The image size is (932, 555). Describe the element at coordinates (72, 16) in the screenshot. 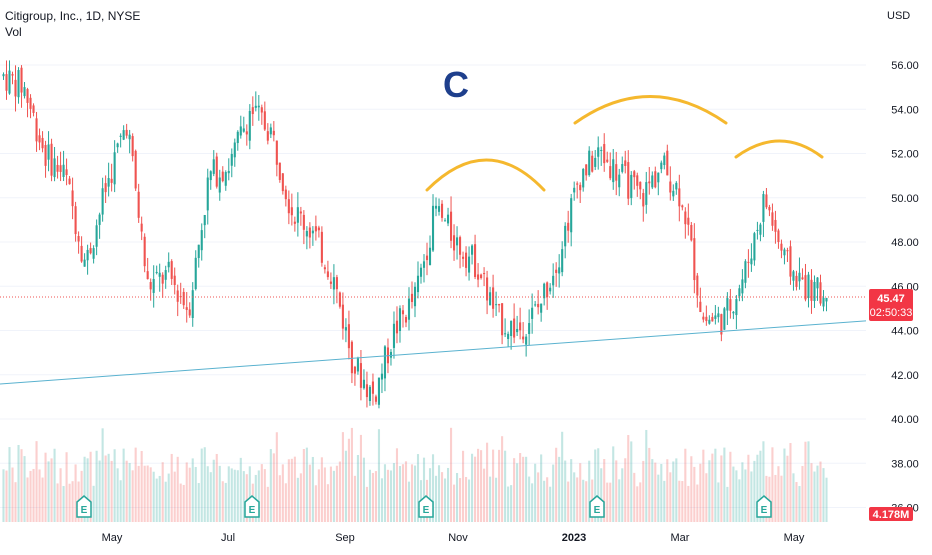

I see `symbol-legend: Citigroup, Inc., 1D, NYSE` at that location.